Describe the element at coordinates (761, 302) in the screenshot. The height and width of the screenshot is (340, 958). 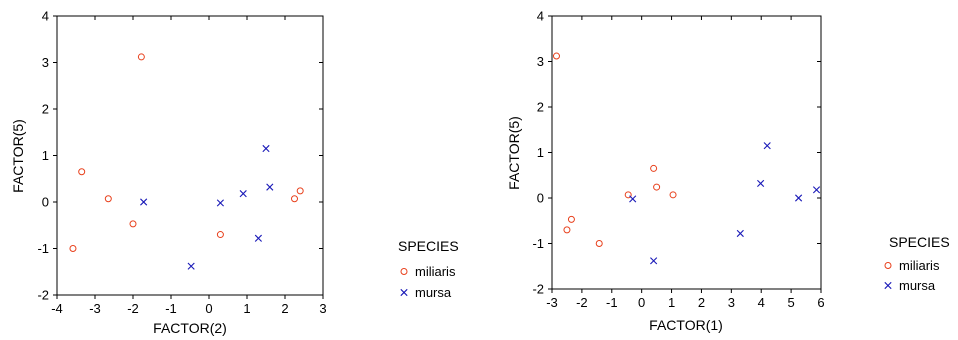
I see `x-tick-label: 4` at that location.